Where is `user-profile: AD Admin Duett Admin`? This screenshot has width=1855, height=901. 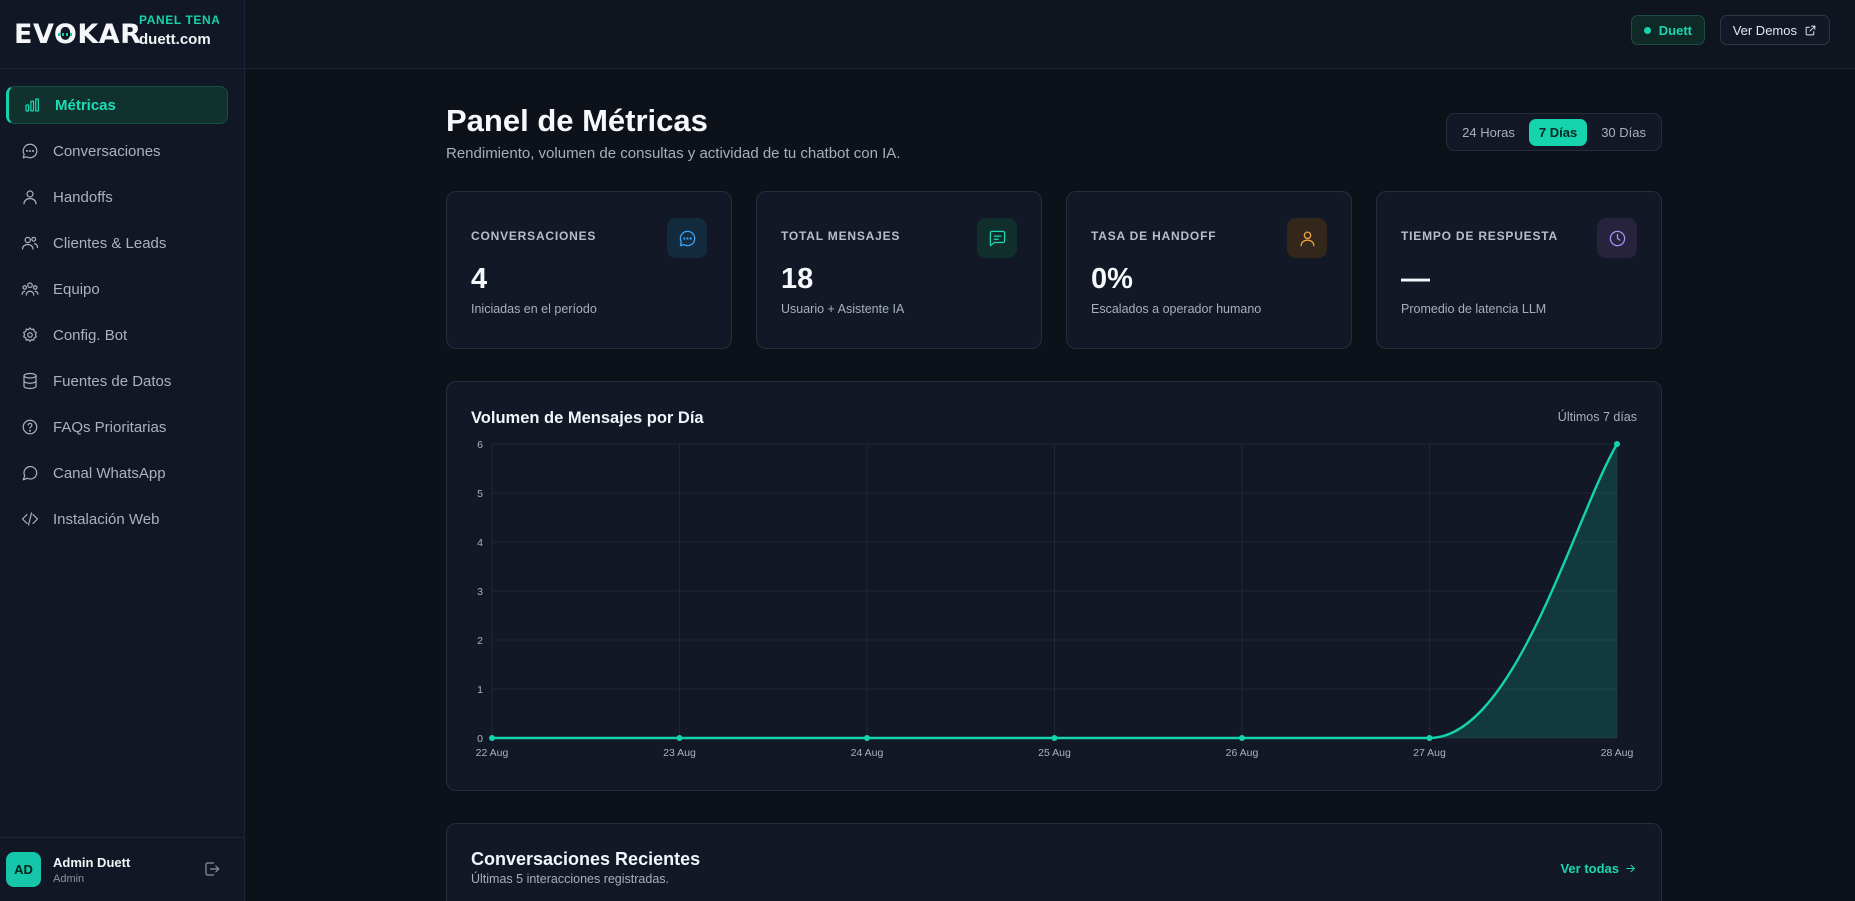 user-profile: AD Admin Duett Admin is located at coordinates (122, 869).